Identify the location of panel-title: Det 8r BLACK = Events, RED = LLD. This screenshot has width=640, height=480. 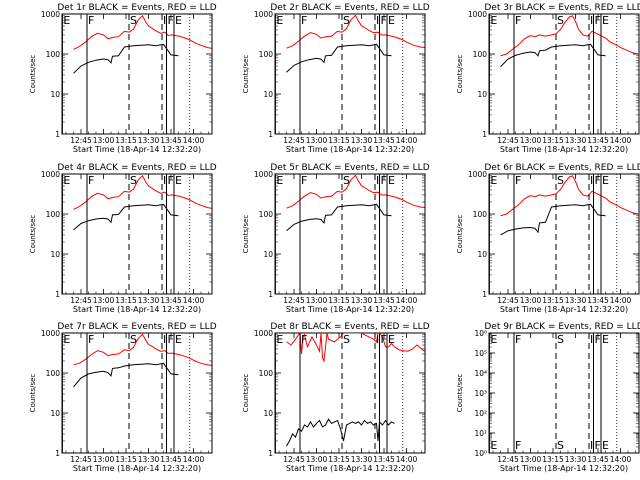
(349, 327).